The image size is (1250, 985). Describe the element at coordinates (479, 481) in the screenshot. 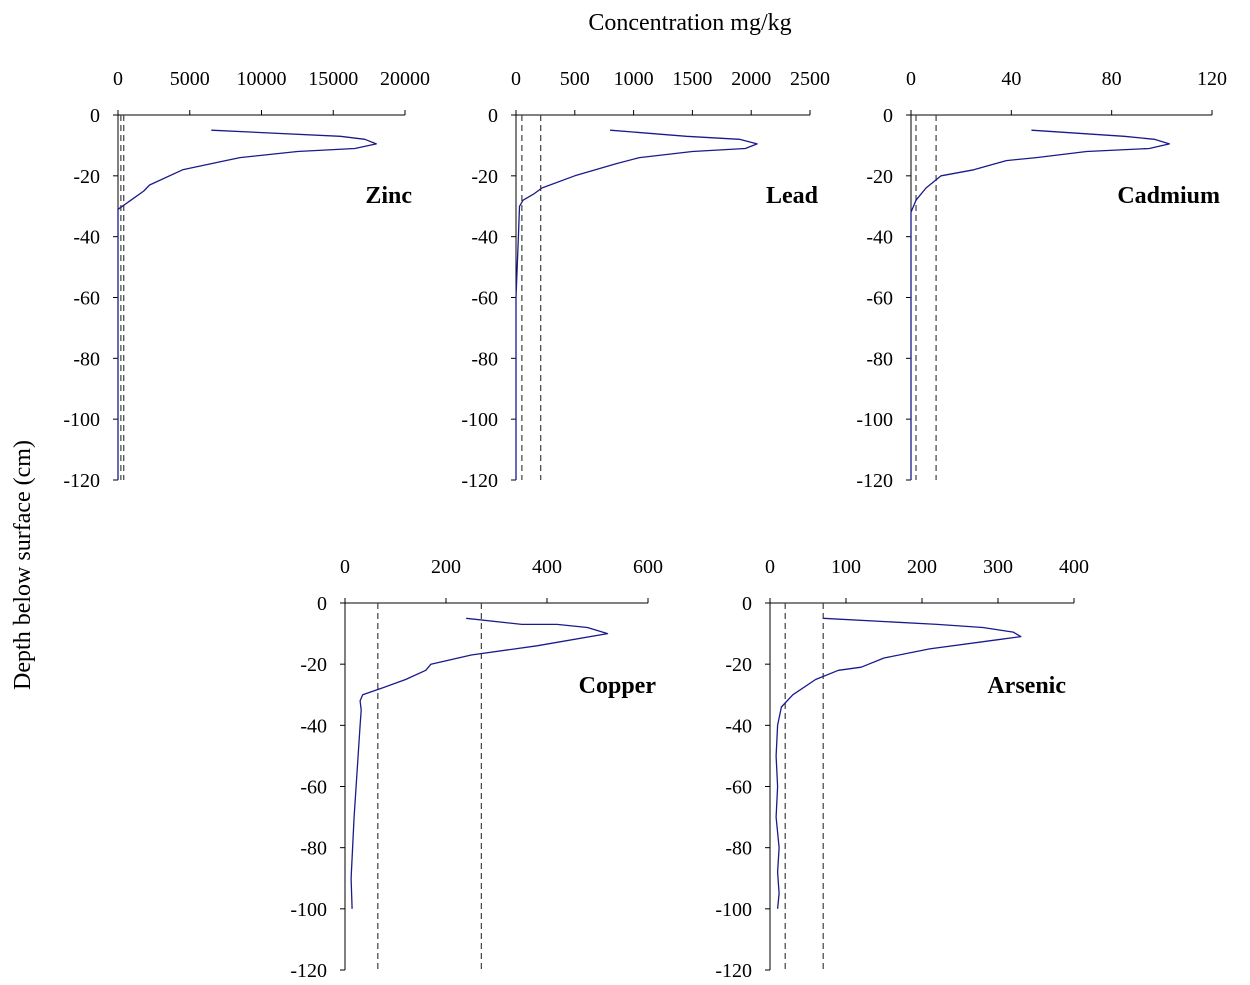

I see `lead-y-tick-label: -120` at that location.